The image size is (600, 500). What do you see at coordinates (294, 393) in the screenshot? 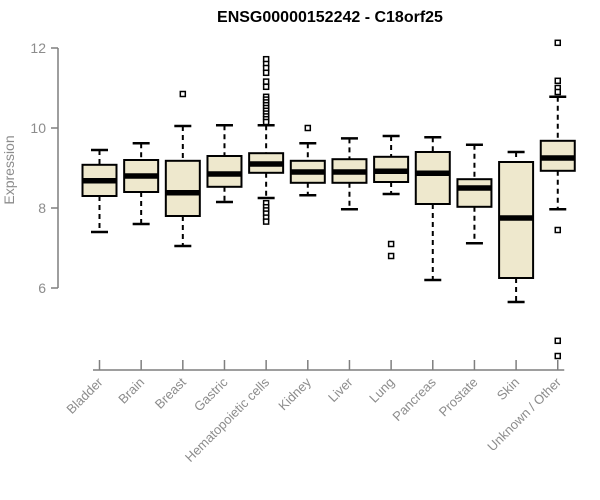
I see `x-tick-label: Kidney` at bounding box center [294, 393].